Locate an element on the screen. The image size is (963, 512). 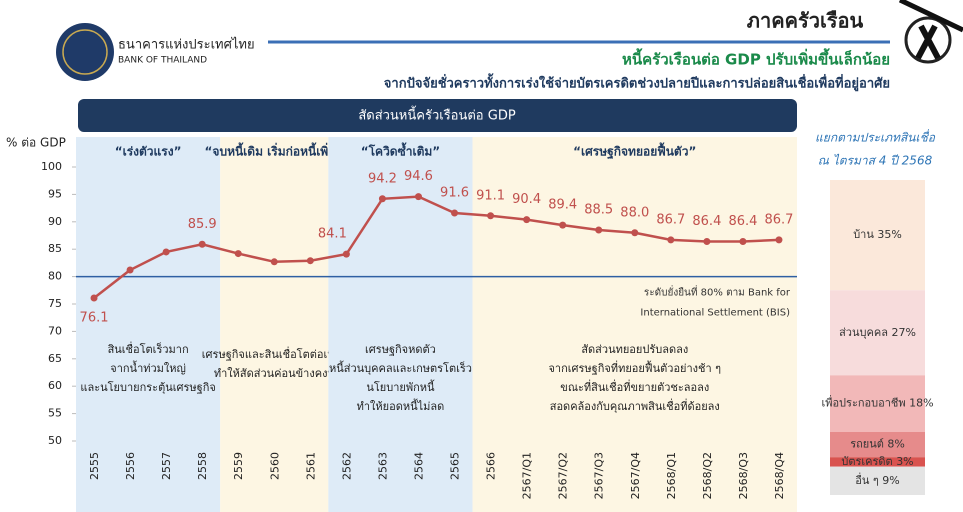
phase-note: สอดคล้องกับคุณภาพสินเชื่อที่ด้อยลง is located at coordinates (635, 405).